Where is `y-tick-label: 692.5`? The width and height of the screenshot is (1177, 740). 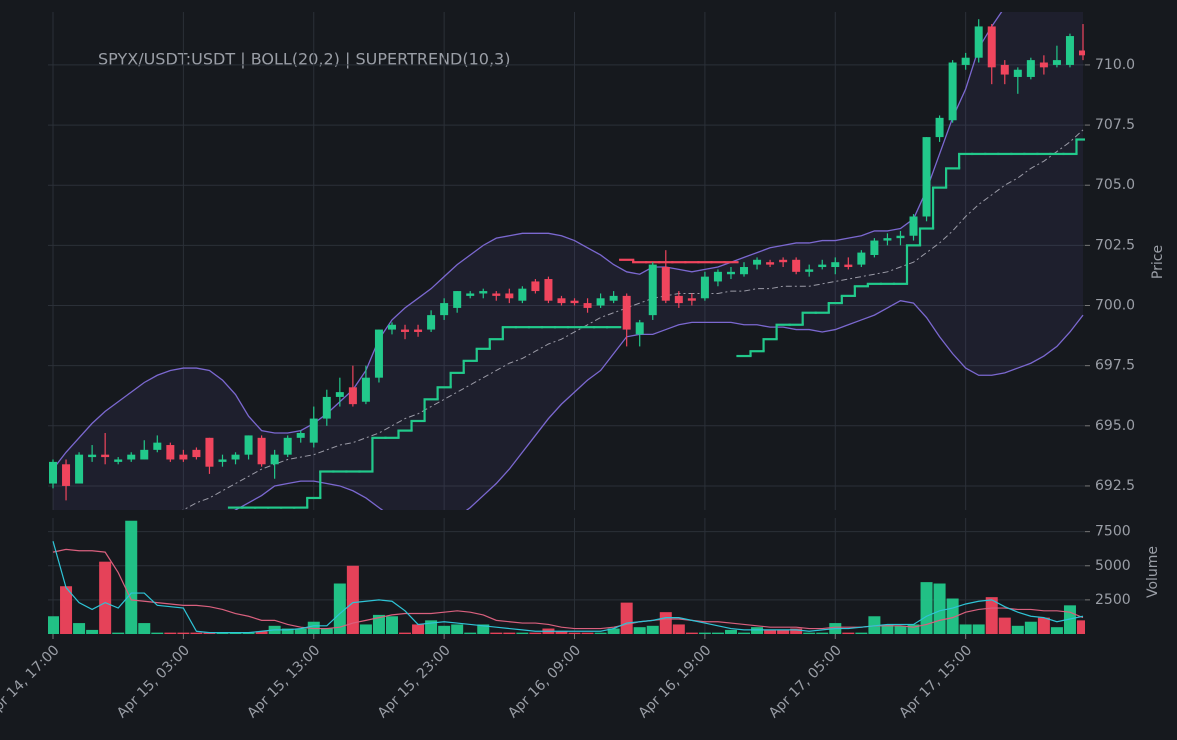
y-tick-label: 692.5 is located at coordinates (1115, 486).